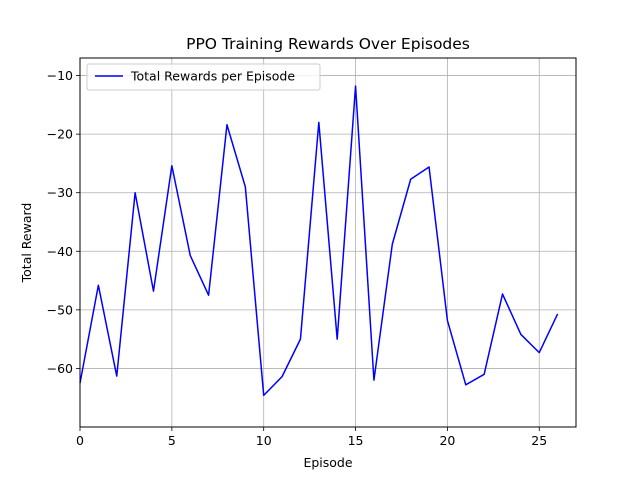 The height and width of the screenshot is (480, 640). I want to click on x-tick-label: 0, so click(80, 440).